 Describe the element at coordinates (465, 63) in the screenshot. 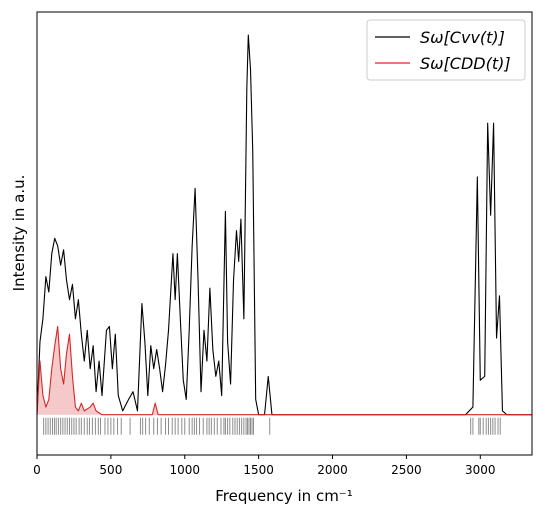

I see `legend-label: Sω[CDD(t)]` at that location.